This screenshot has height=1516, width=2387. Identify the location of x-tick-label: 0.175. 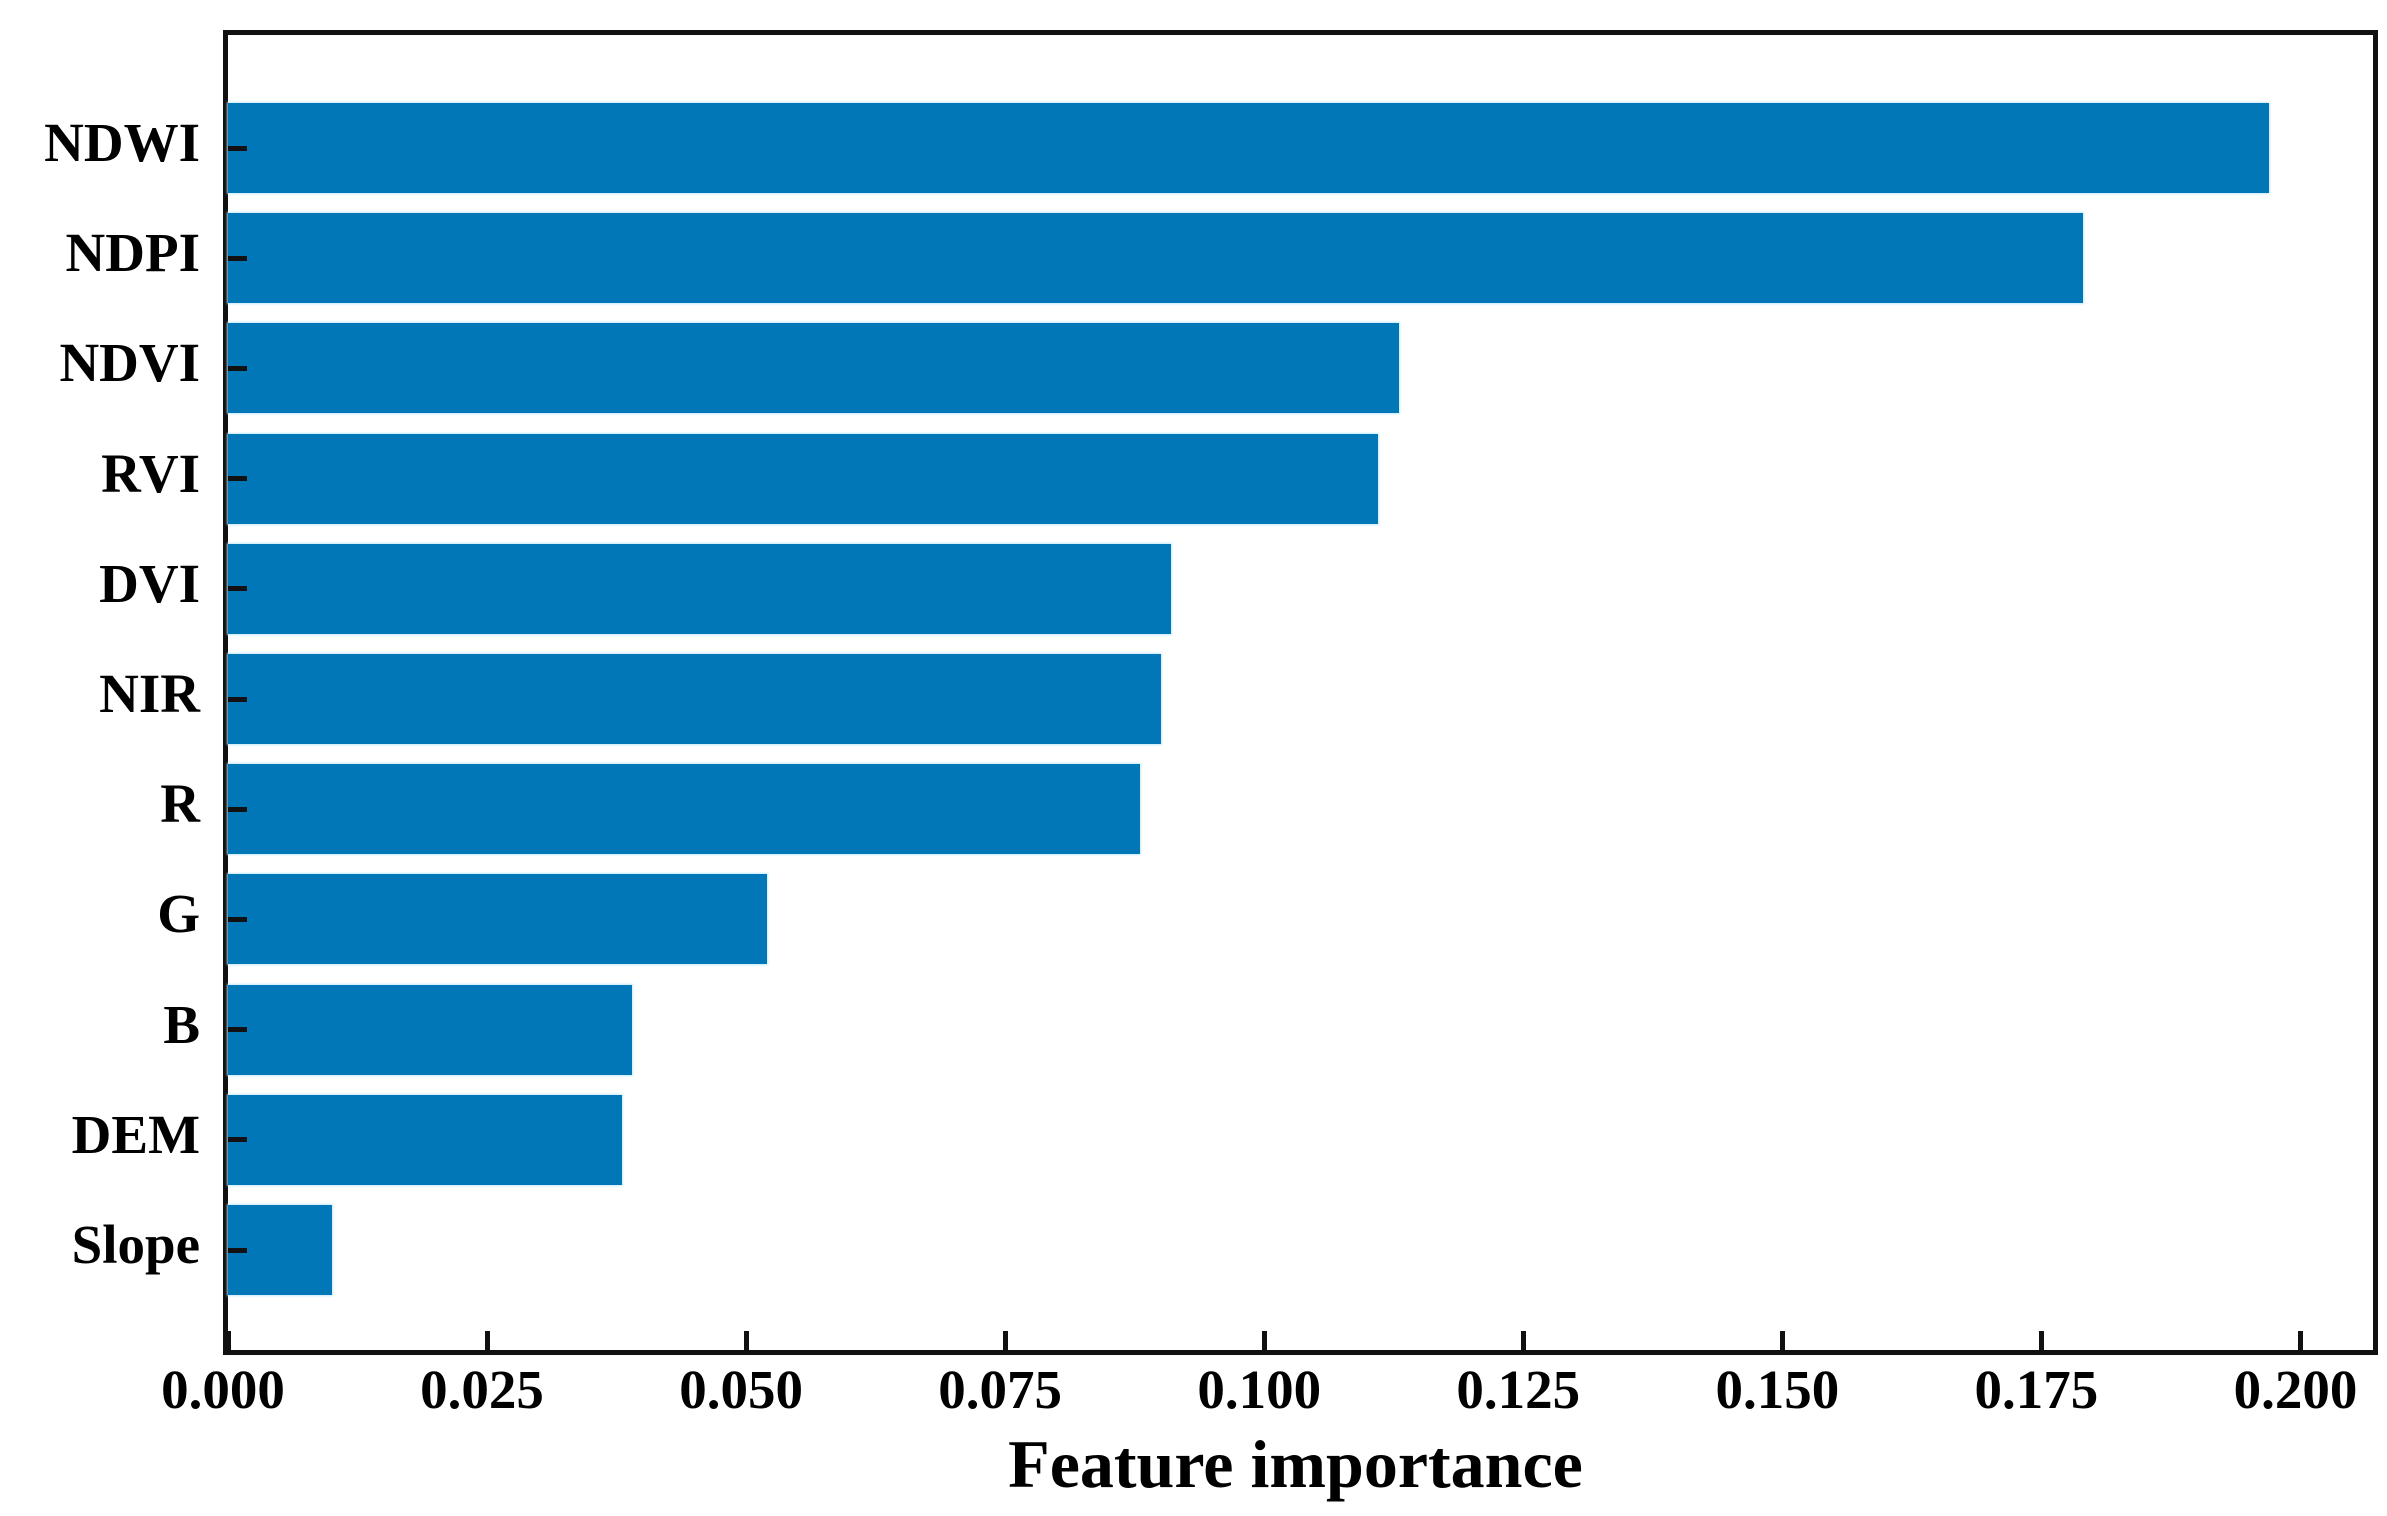
(2036, 1389).